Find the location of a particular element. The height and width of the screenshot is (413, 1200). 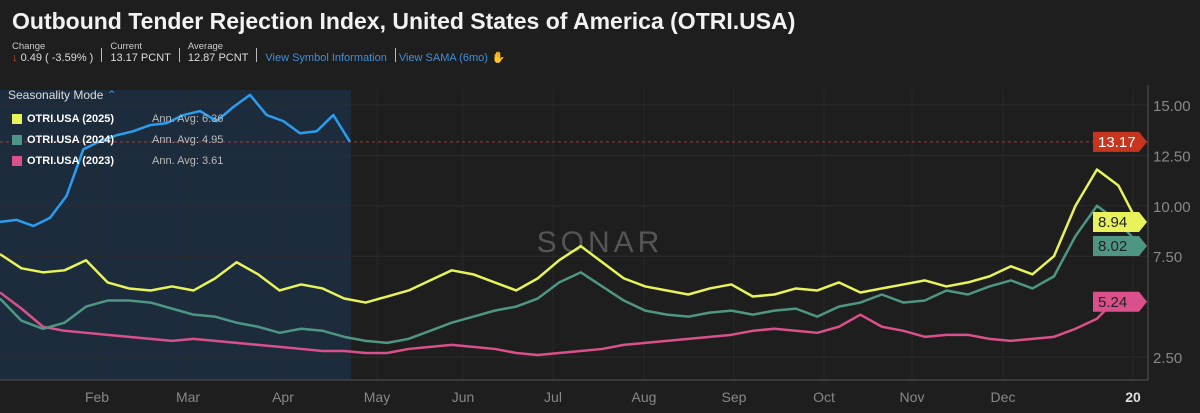

x-tick-label: Feb is located at coordinates (97, 397).